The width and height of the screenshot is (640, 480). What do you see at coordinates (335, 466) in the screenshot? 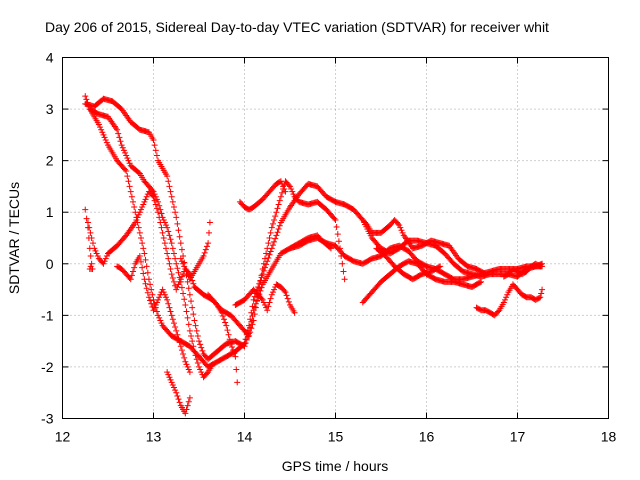
I see `x-axis-label: GPS time / hours` at bounding box center [335, 466].